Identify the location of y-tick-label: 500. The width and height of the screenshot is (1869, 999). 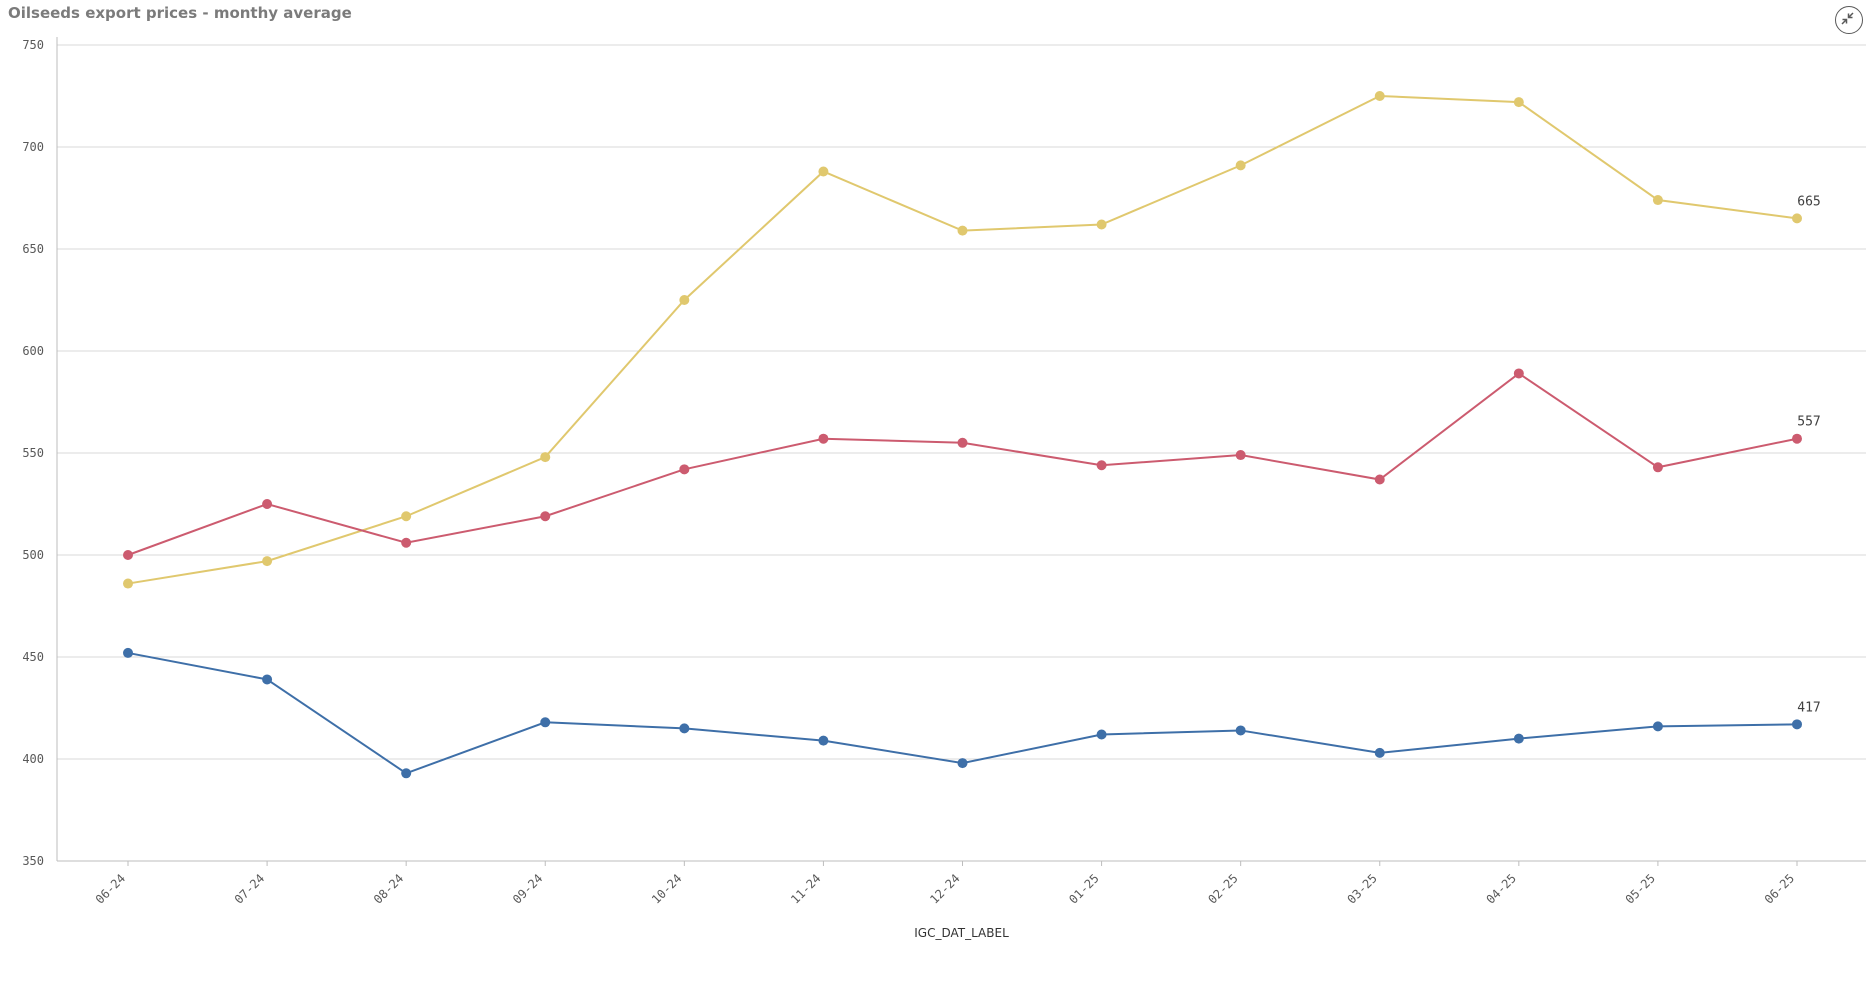
(33, 555).